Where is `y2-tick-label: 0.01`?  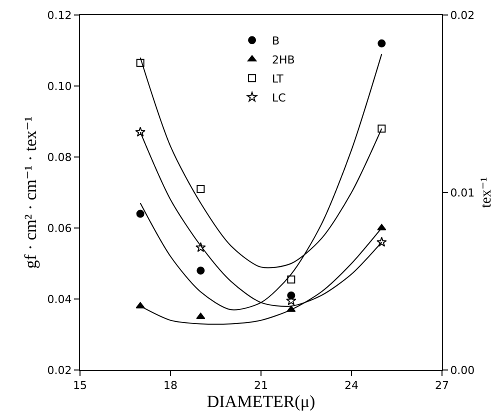
y2-tick-label: 0.01 is located at coordinates (462, 193).